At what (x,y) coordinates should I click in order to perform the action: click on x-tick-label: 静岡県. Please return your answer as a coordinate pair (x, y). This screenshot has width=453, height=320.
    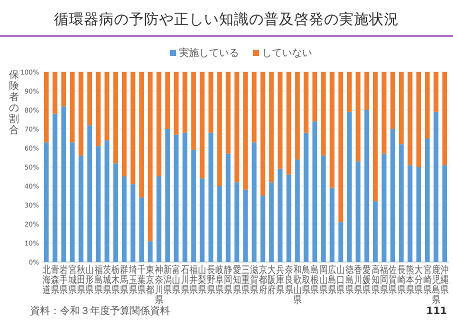
    Looking at the image, I should click on (228, 280).